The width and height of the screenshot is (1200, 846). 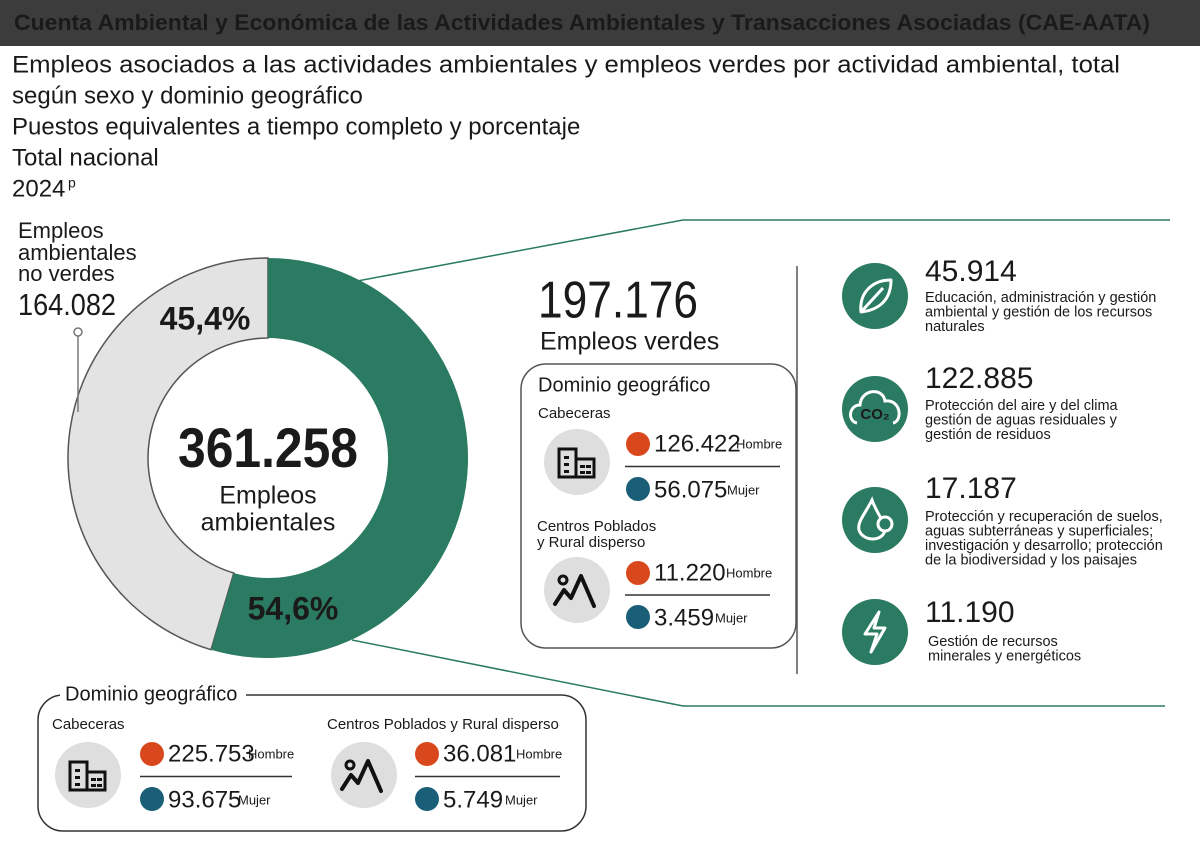 I want to click on activity-description: Protección y recuperación de suelos,, so click(x=1044, y=517).